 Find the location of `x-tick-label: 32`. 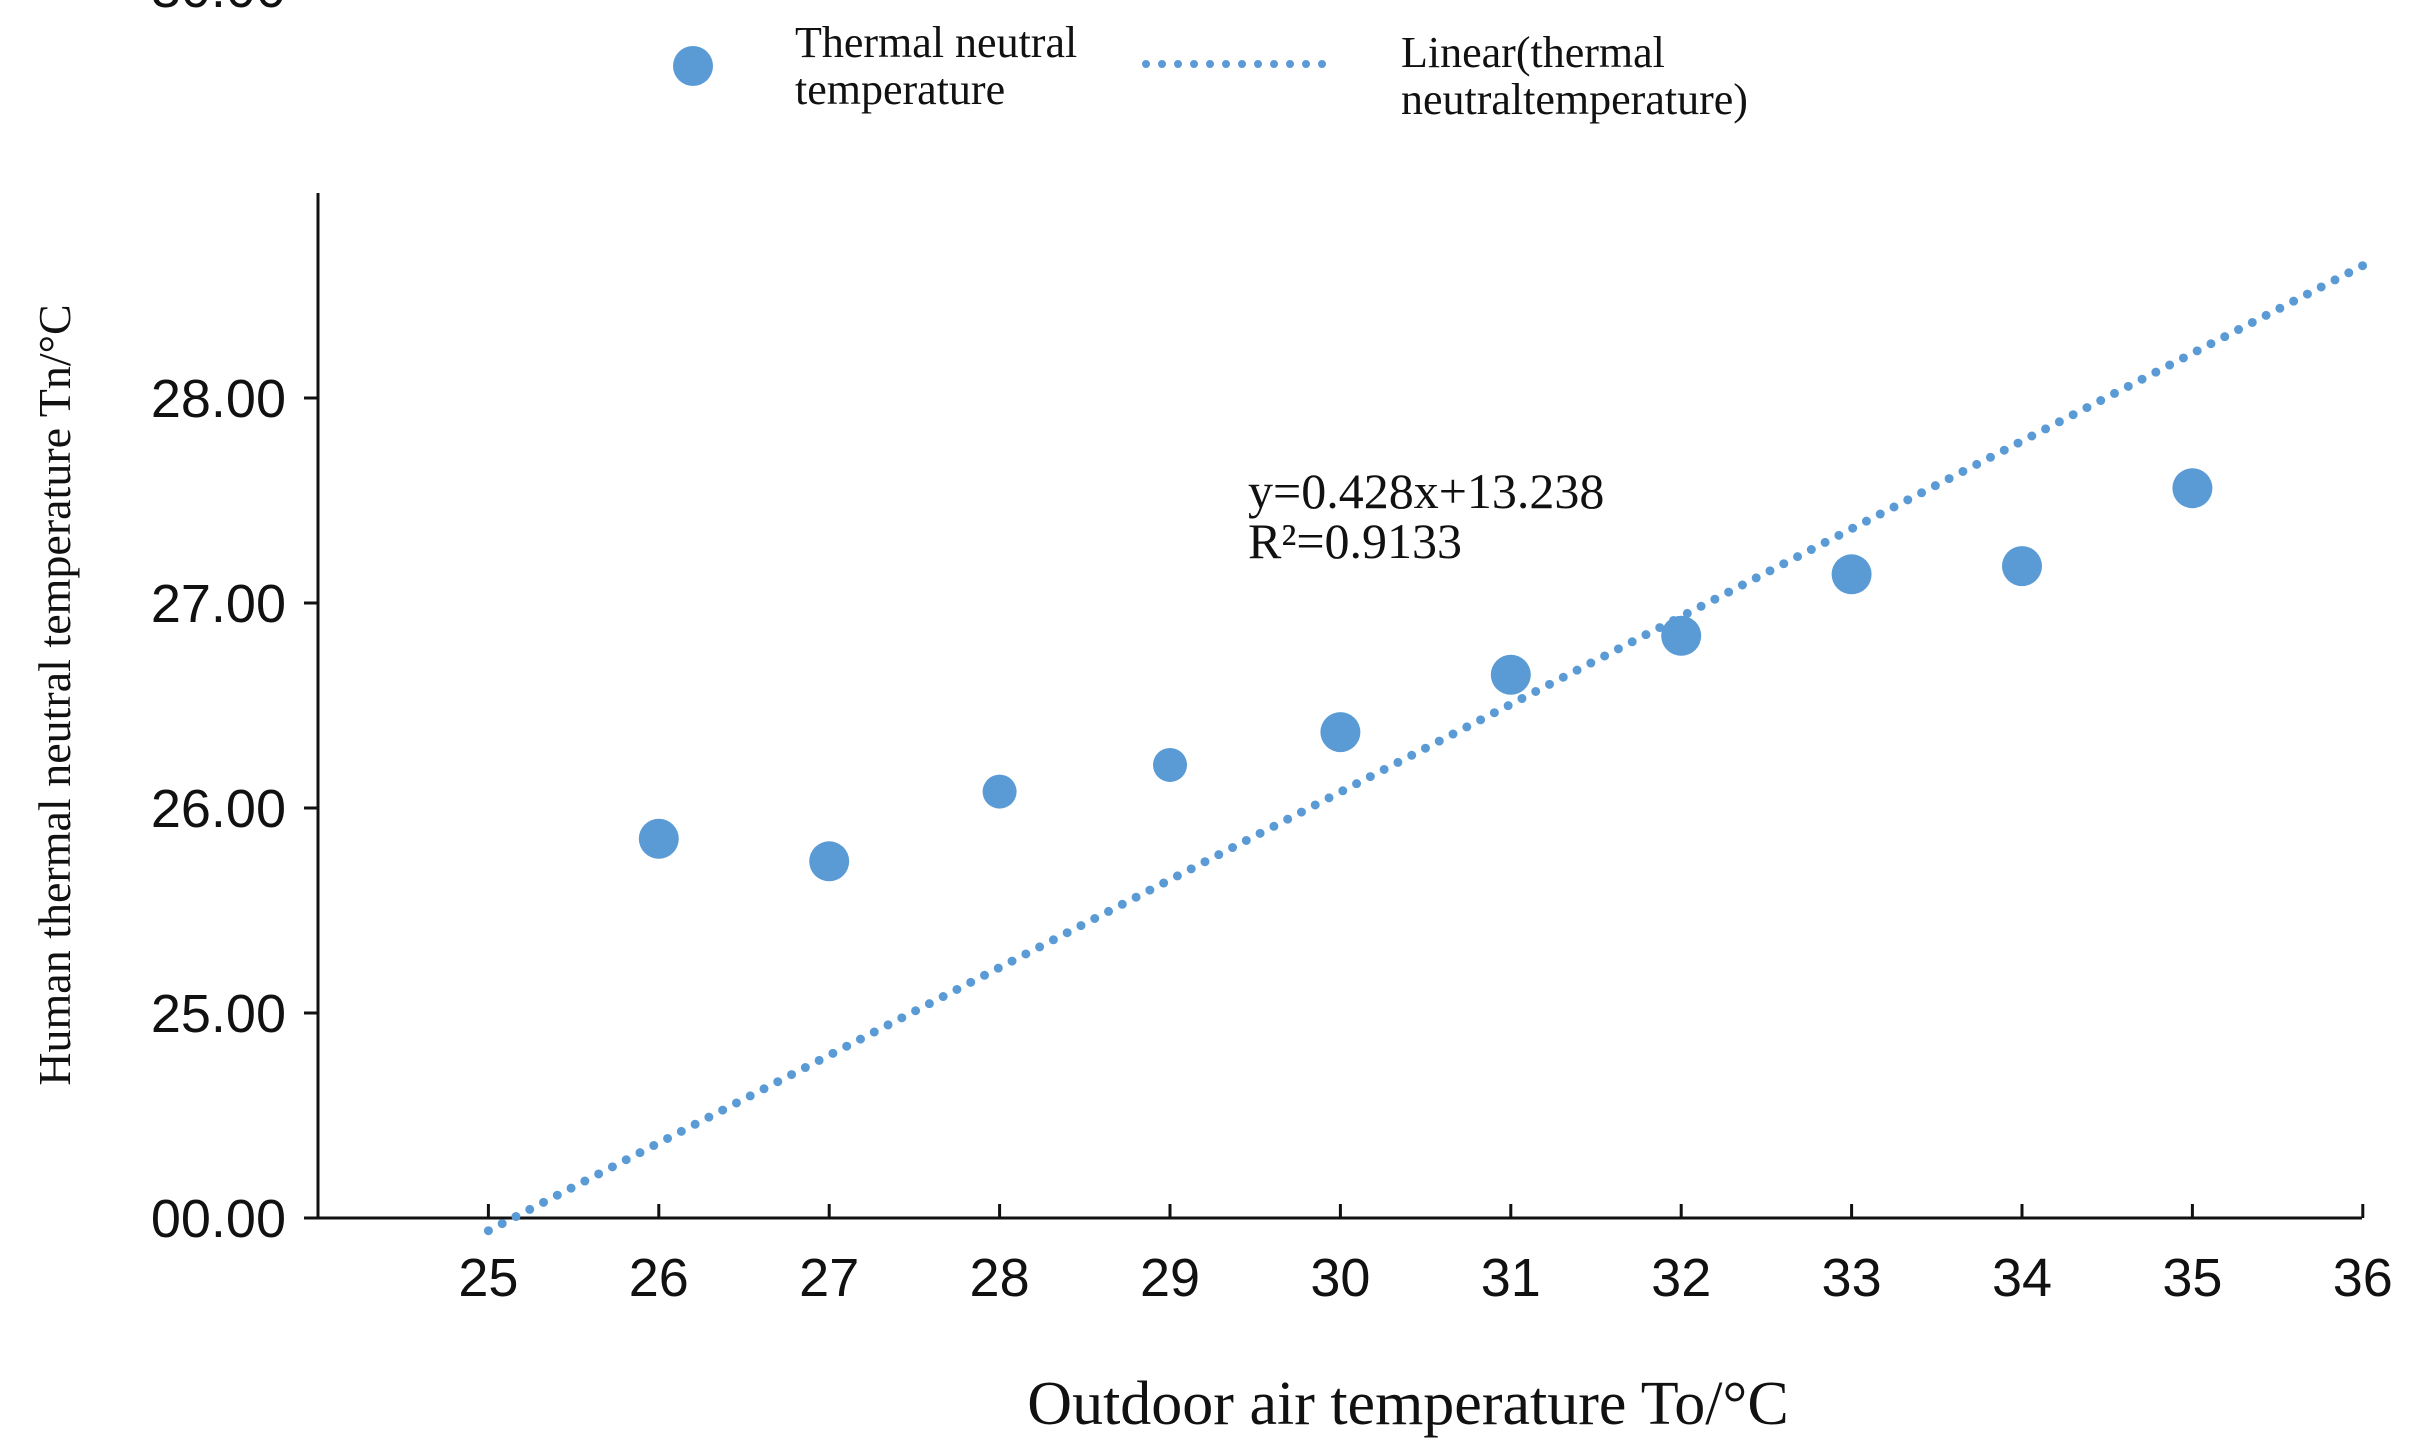

x-tick-label: 32 is located at coordinates (1681, 1278).